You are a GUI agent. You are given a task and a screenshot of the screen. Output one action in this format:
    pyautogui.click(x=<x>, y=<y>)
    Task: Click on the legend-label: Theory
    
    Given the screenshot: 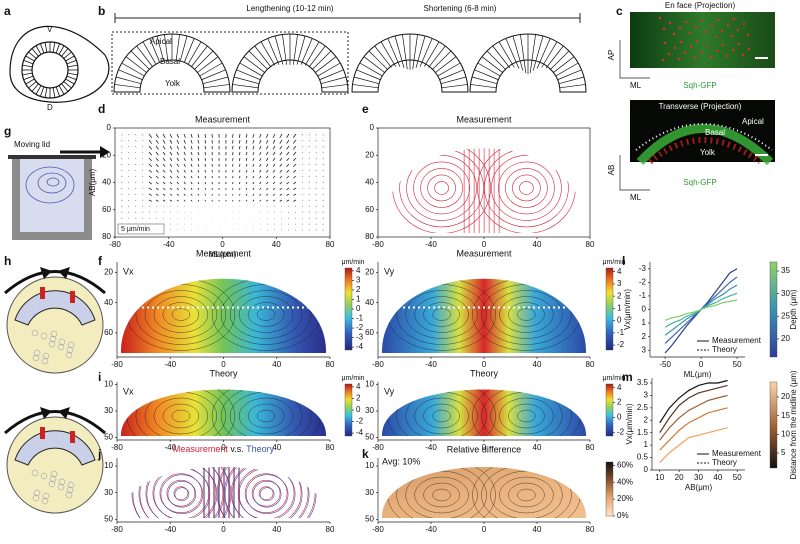 What is the action you would take?
    pyautogui.click(x=724, y=349)
    